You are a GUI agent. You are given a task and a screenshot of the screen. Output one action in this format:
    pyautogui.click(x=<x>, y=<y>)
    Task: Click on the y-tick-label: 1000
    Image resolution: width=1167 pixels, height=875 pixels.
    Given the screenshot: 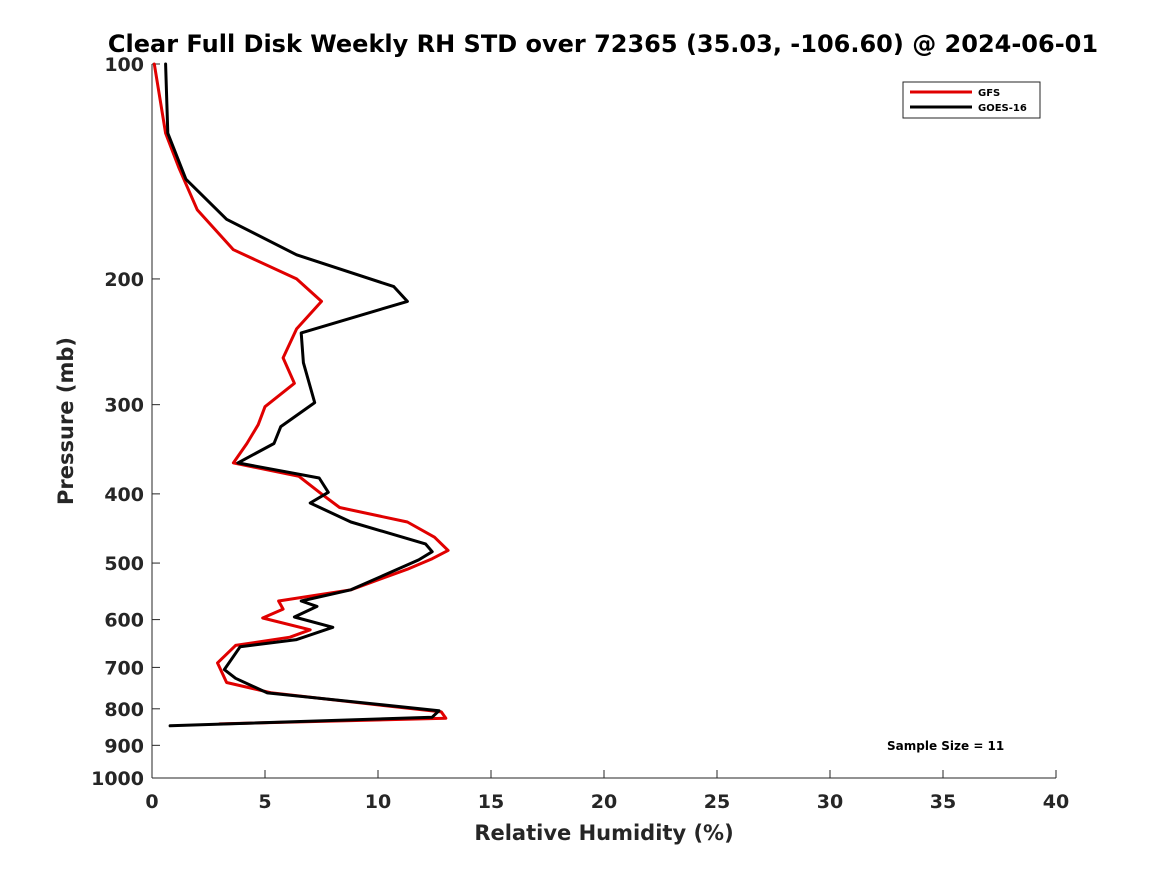 What is the action you would take?
    pyautogui.click(x=117, y=779)
    